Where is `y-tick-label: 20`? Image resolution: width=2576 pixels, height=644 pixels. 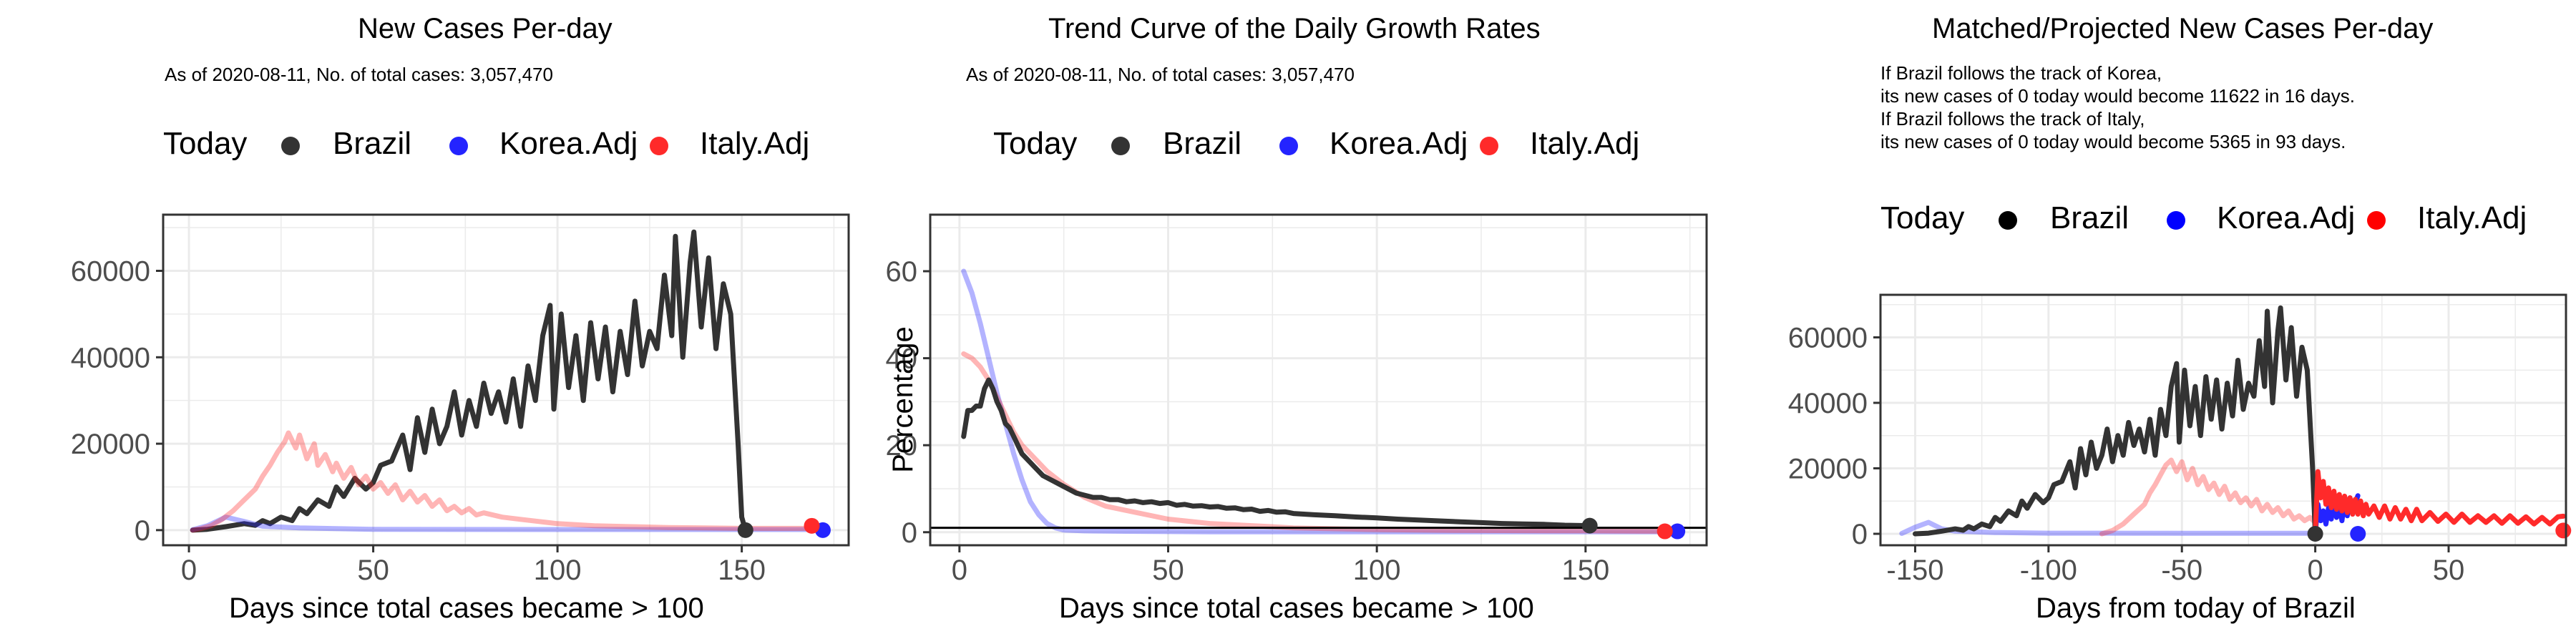 y-tick-label: 20 is located at coordinates (902, 446).